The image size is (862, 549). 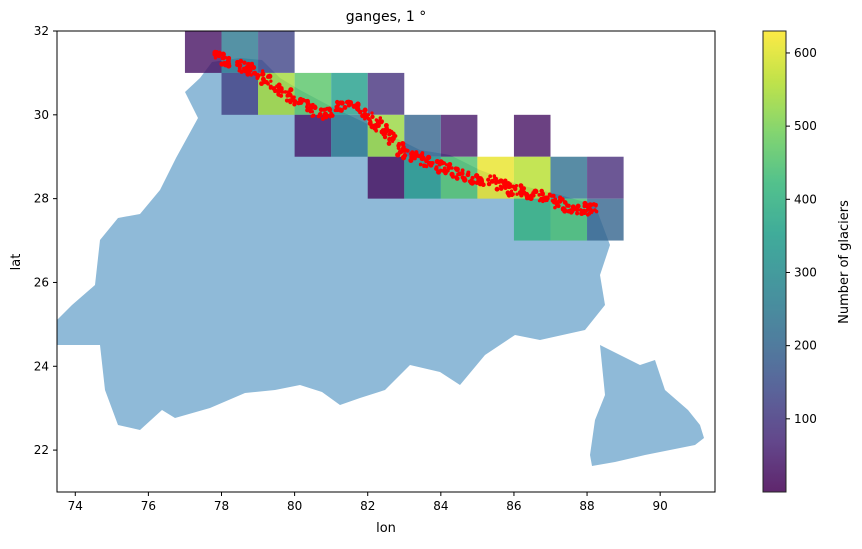 I want to click on chart-title: ganges, 1 °, so click(x=386, y=17).